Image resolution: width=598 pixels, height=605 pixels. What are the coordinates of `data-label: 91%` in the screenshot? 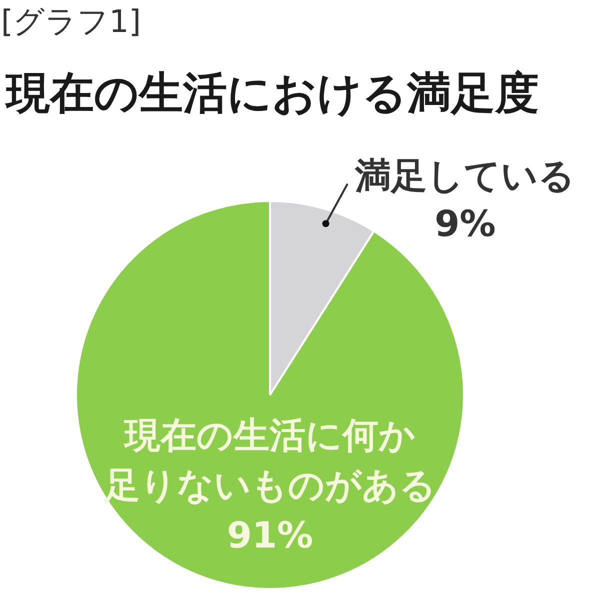 It's located at (270, 536).